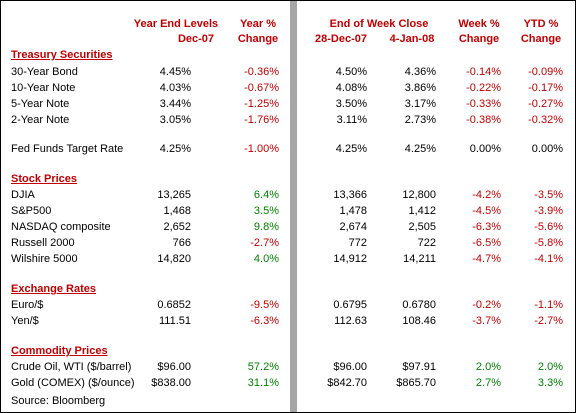 This screenshot has width=576, height=413. What do you see at coordinates (261, 88) in the screenshot?
I see `year-pct: -0.67%` at bounding box center [261, 88].